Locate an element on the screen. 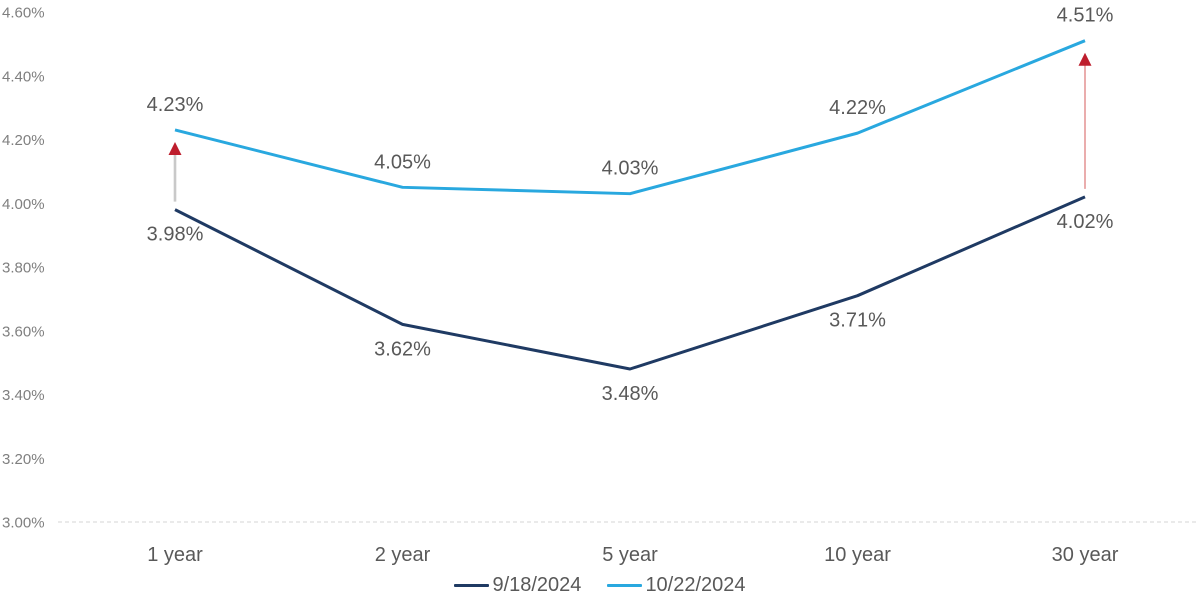 The height and width of the screenshot is (600, 1200). legend-label: 10/22/2024 is located at coordinates (695, 585).